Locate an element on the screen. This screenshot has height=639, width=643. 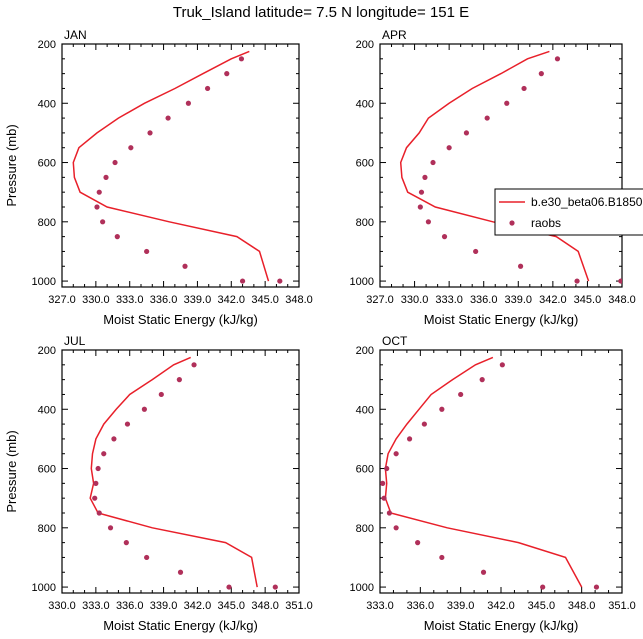
panel-label: OCT is located at coordinates (395, 341).